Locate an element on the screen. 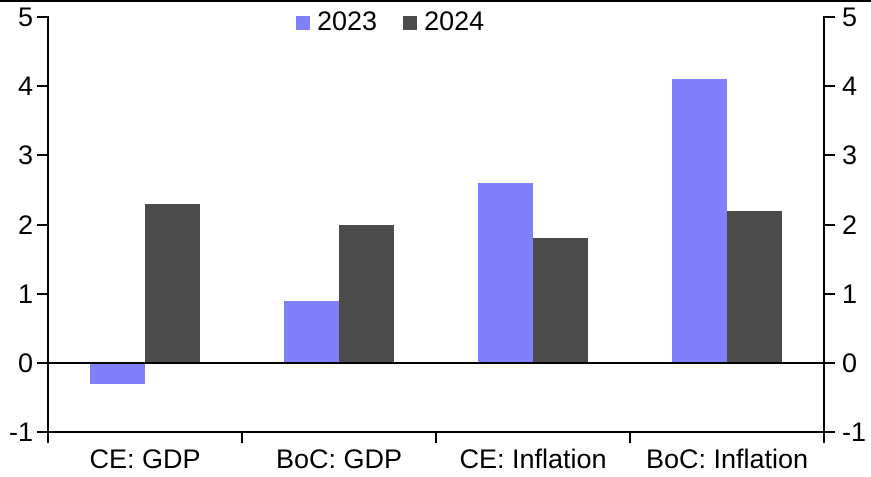 This screenshot has width=871, height=477. y-axis-label-left-2: 2 is located at coordinates (25, 225).